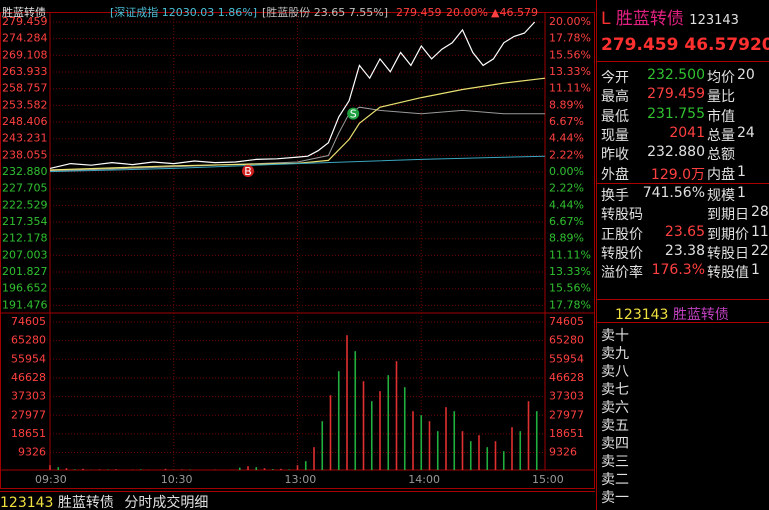  What do you see at coordinates (28, 377) in the screenshot?
I see `volume-tick-label: 46628` at bounding box center [28, 377].